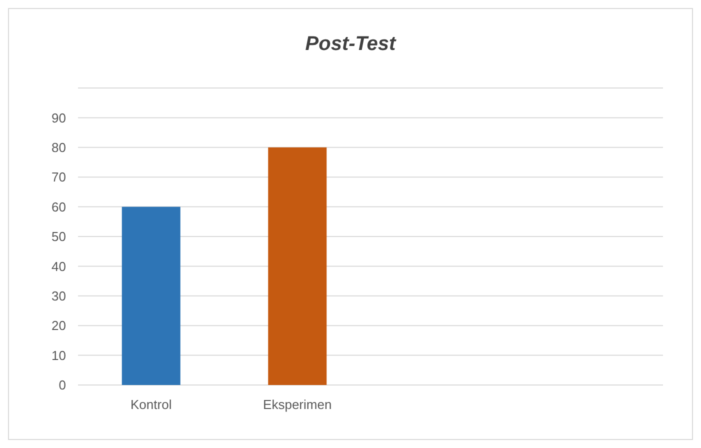 Image resolution: width=701 pixels, height=448 pixels. Describe the element at coordinates (151, 404) in the screenshot. I see `x-tick-label: Kontrol` at that location.